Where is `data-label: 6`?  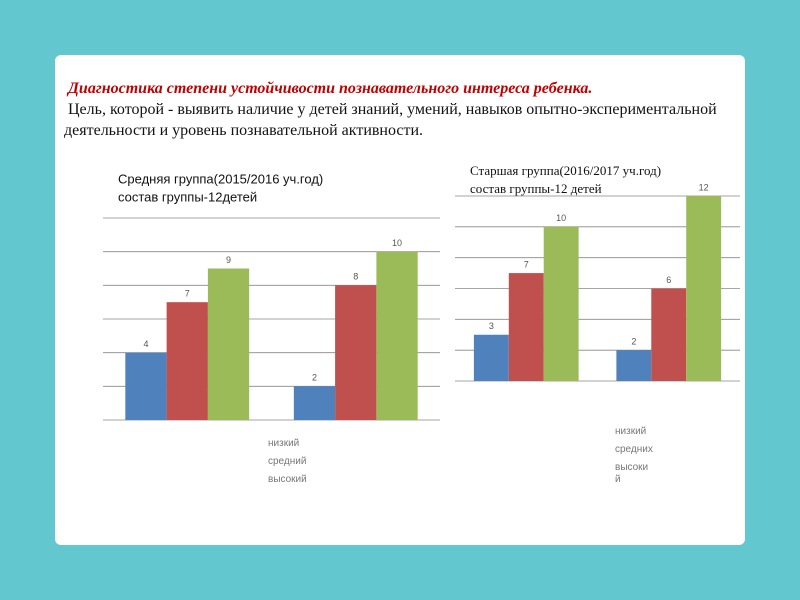 data-label: 6 is located at coordinates (668, 280).